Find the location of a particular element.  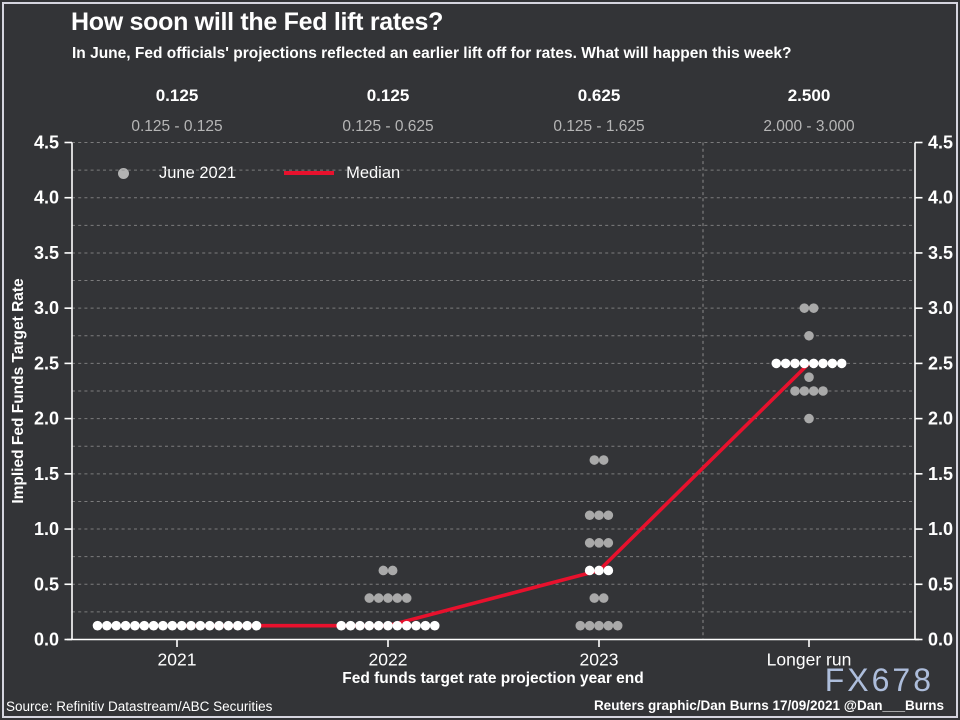

range-annotation-2021: 0.125 - 0.125 is located at coordinates (177, 126).